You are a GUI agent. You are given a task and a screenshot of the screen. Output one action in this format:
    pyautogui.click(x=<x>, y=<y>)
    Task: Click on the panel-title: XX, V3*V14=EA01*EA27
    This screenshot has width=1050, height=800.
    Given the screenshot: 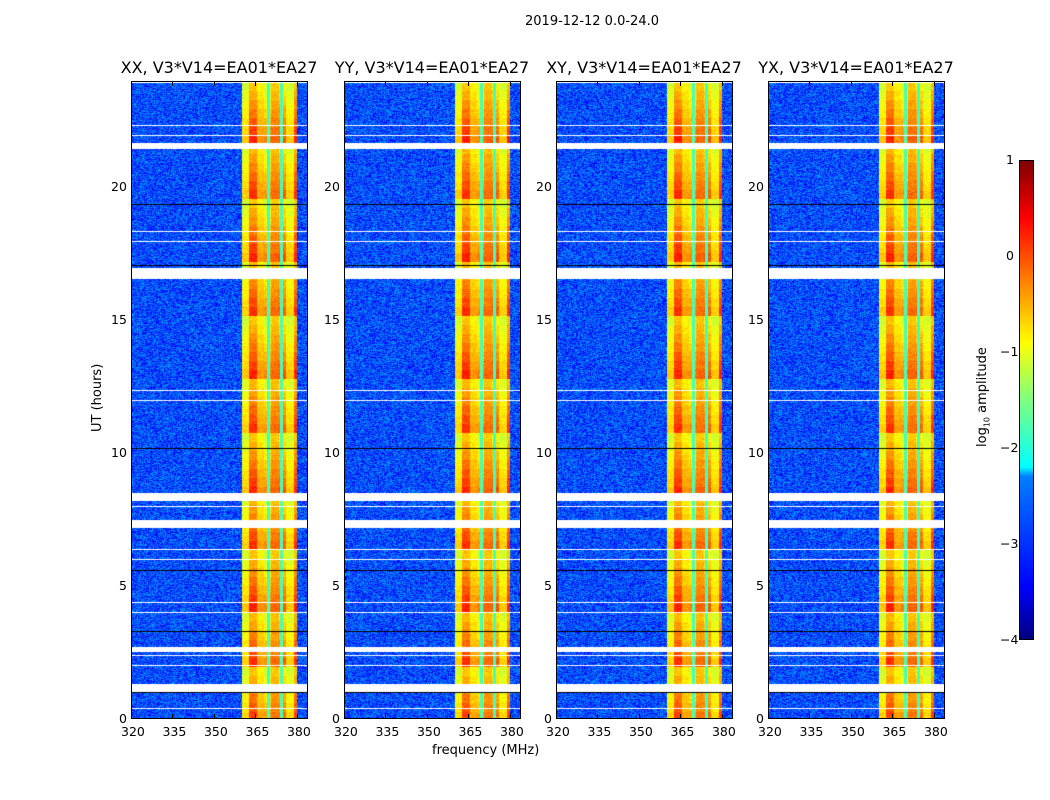 What is the action you would take?
    pyautogui.click(x=219, y=67)
    